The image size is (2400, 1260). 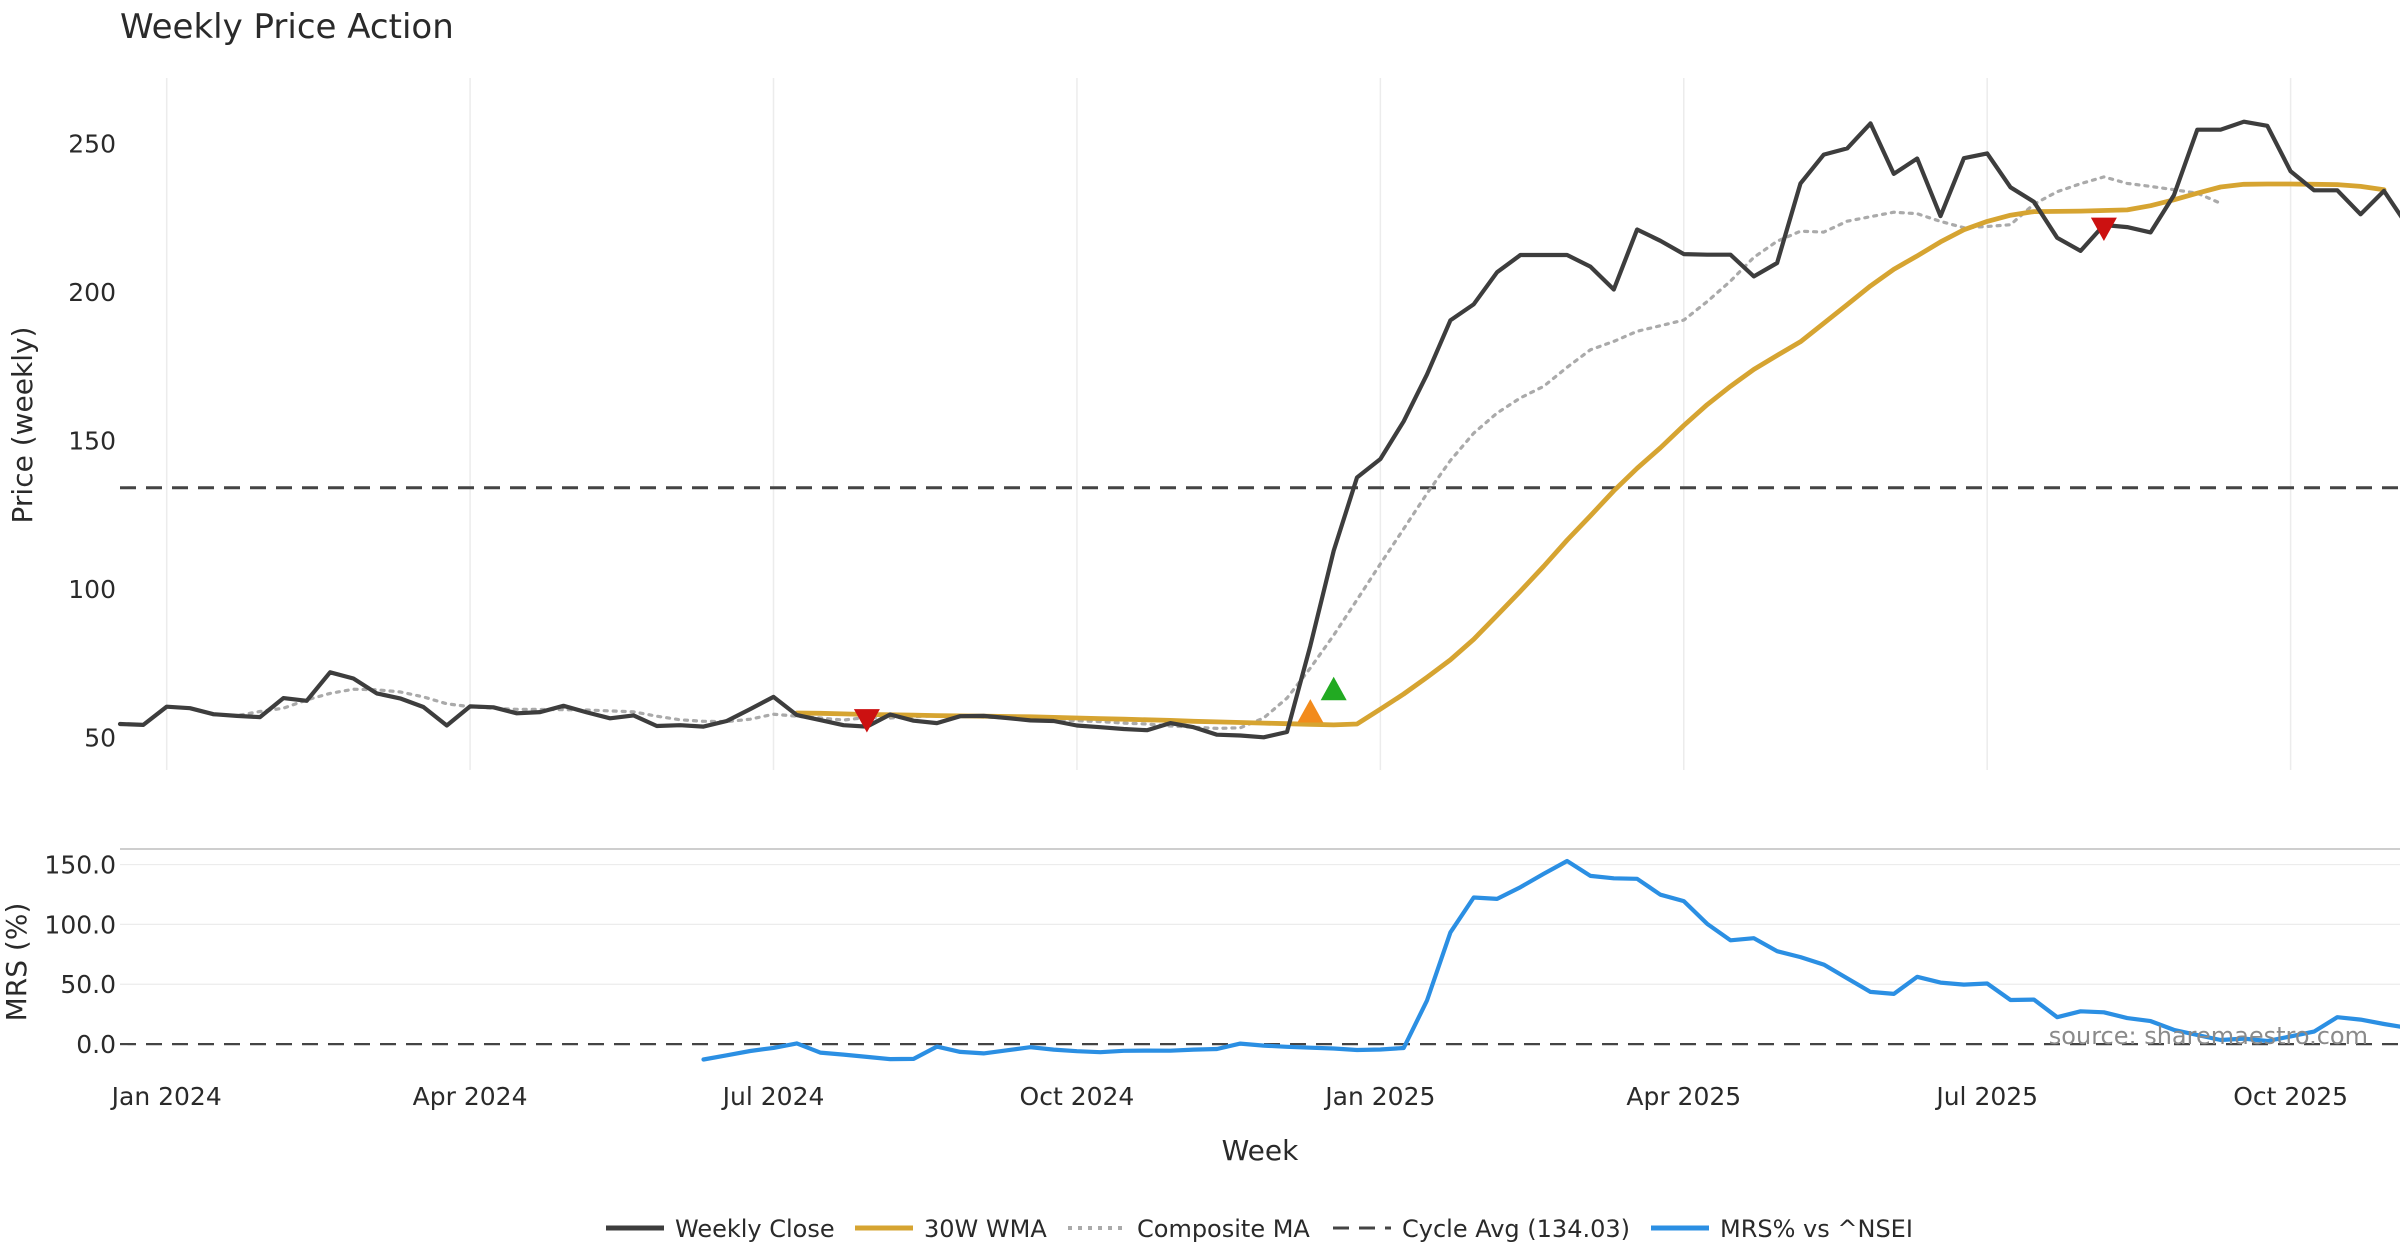 I want to click on x-tick-label: Jul 2024, so click(x=773, y=1096).